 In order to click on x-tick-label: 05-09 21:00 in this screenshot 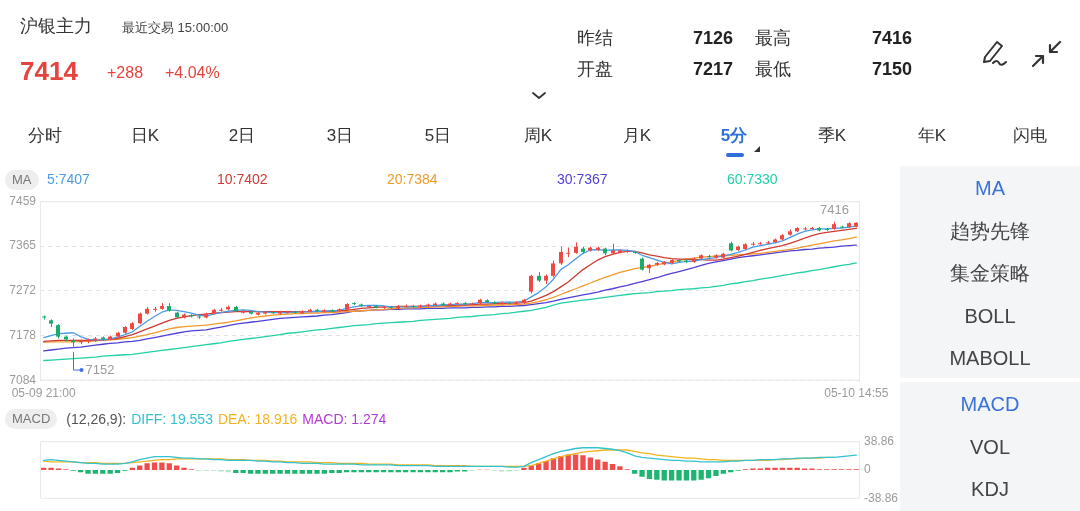, I will do `click(44, 393)`.